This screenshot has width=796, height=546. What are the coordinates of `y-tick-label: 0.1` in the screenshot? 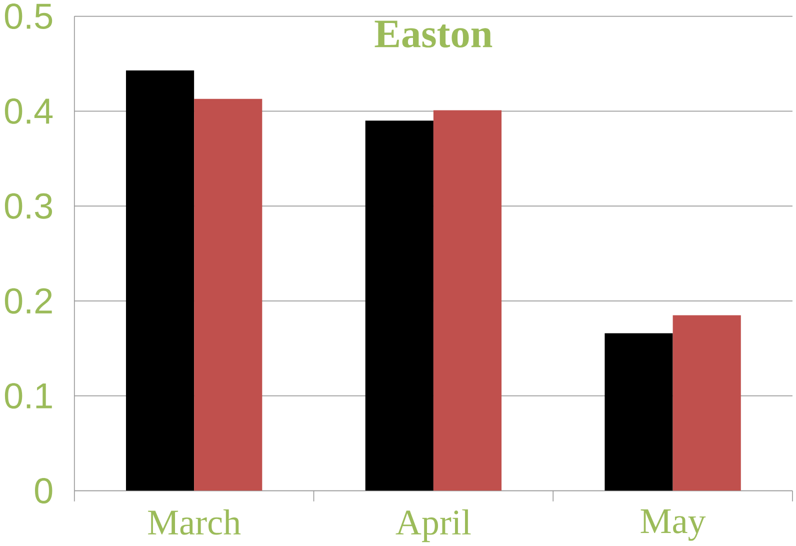 It's located at (28, 396).